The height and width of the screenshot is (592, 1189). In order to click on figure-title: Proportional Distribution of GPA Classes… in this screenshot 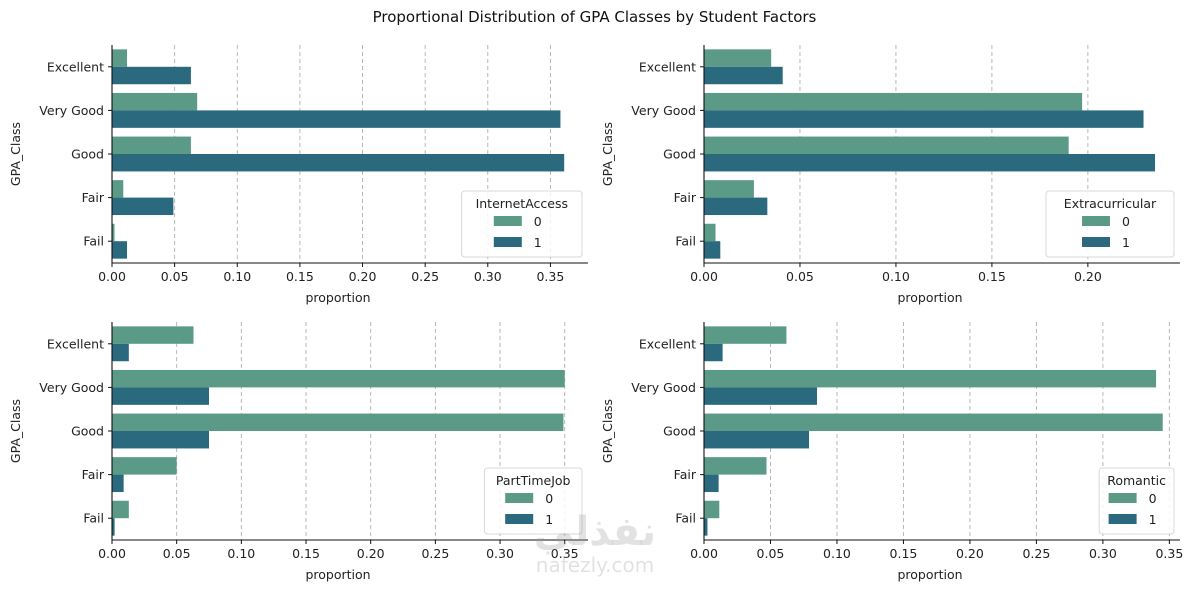, I will do `click(594, 17)`.